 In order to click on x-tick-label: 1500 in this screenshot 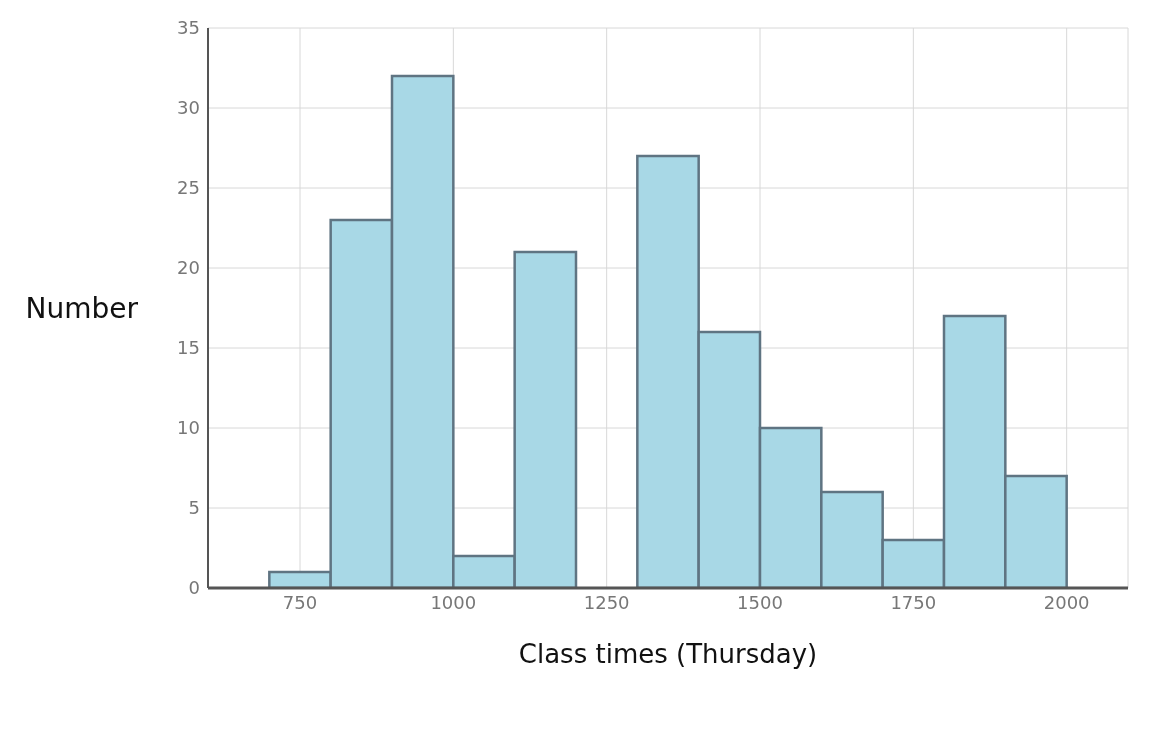, I will do `click(760, 602)`.